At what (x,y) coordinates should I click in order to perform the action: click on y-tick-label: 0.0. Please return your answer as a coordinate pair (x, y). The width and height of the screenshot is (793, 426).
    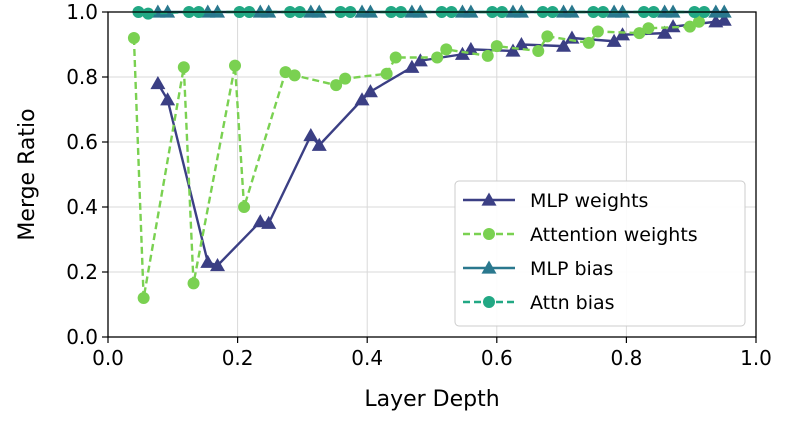
    Looking at the image, I should click on (82, 337).